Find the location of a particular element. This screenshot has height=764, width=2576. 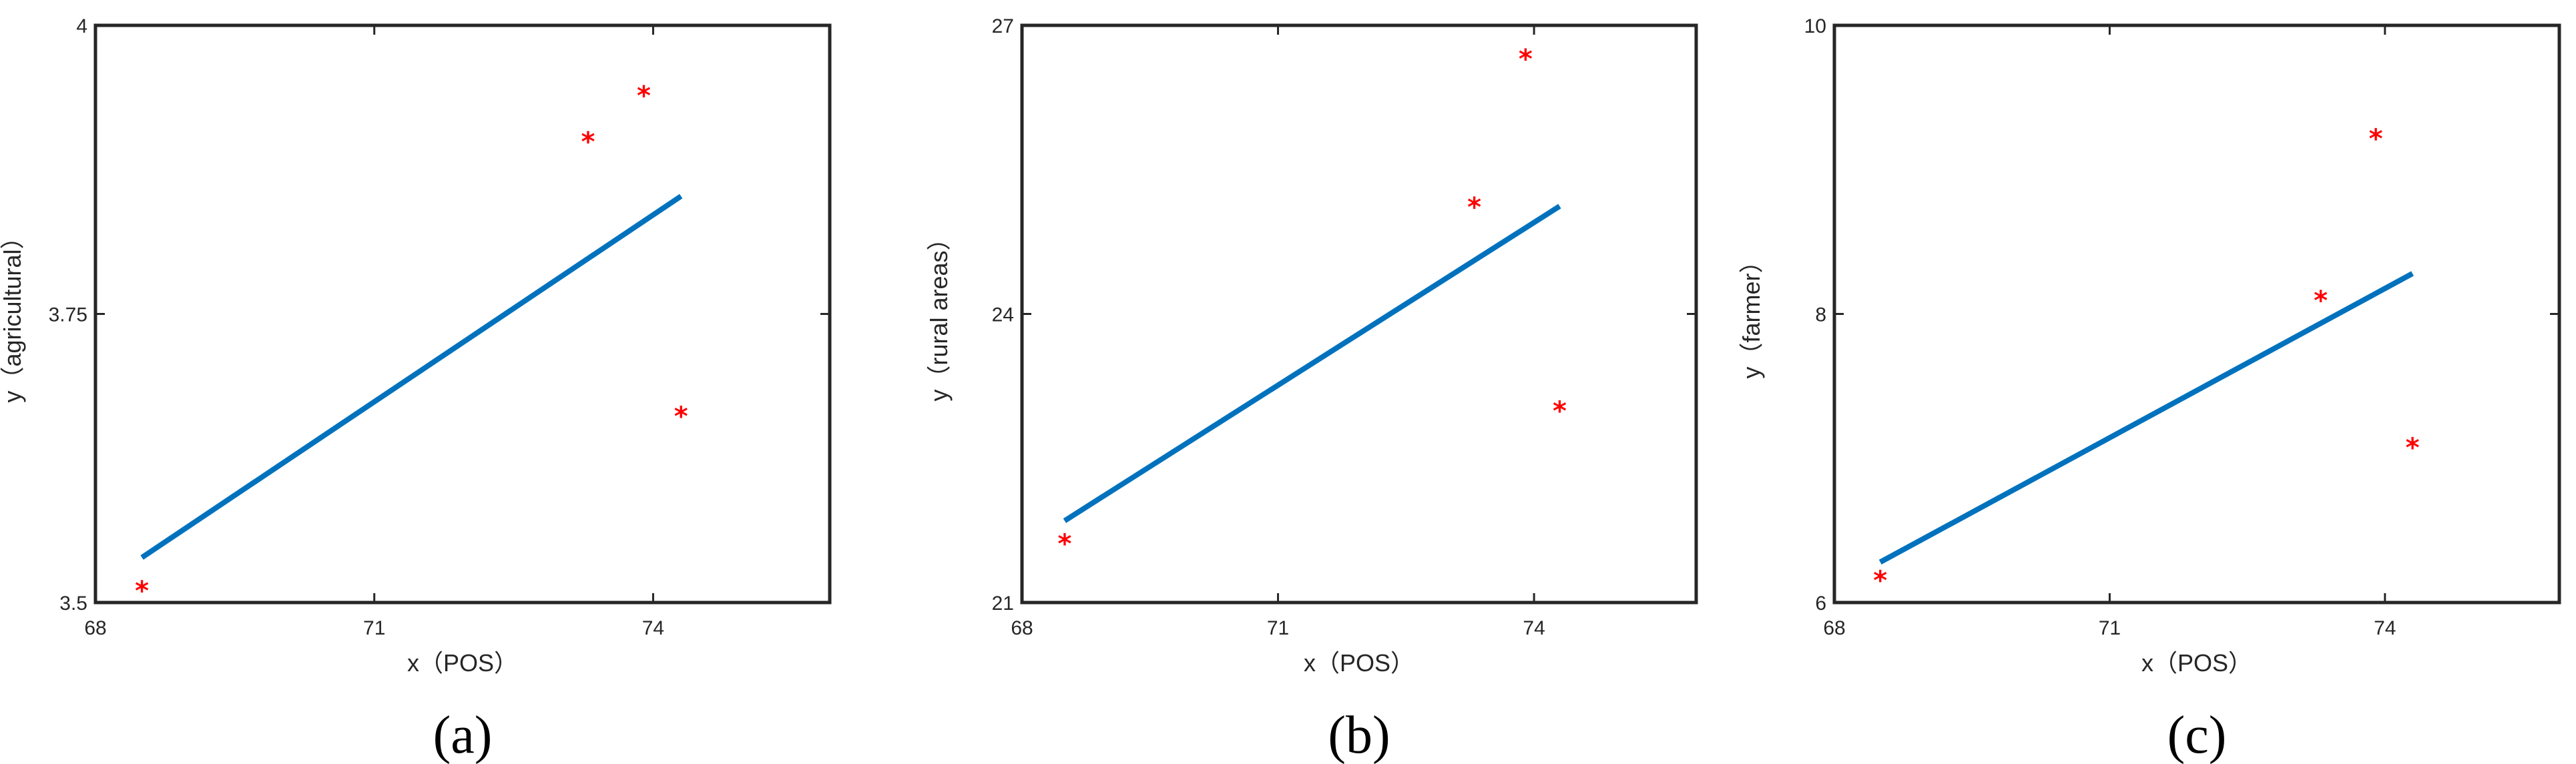

y-tick-label: 21 is located at coordinates (1003, 604).